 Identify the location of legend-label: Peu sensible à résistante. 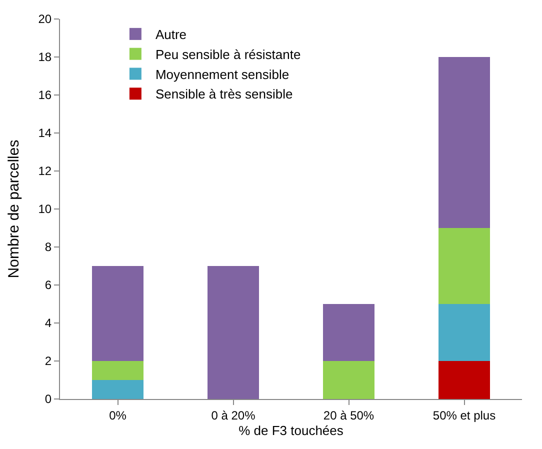
(228, 54).